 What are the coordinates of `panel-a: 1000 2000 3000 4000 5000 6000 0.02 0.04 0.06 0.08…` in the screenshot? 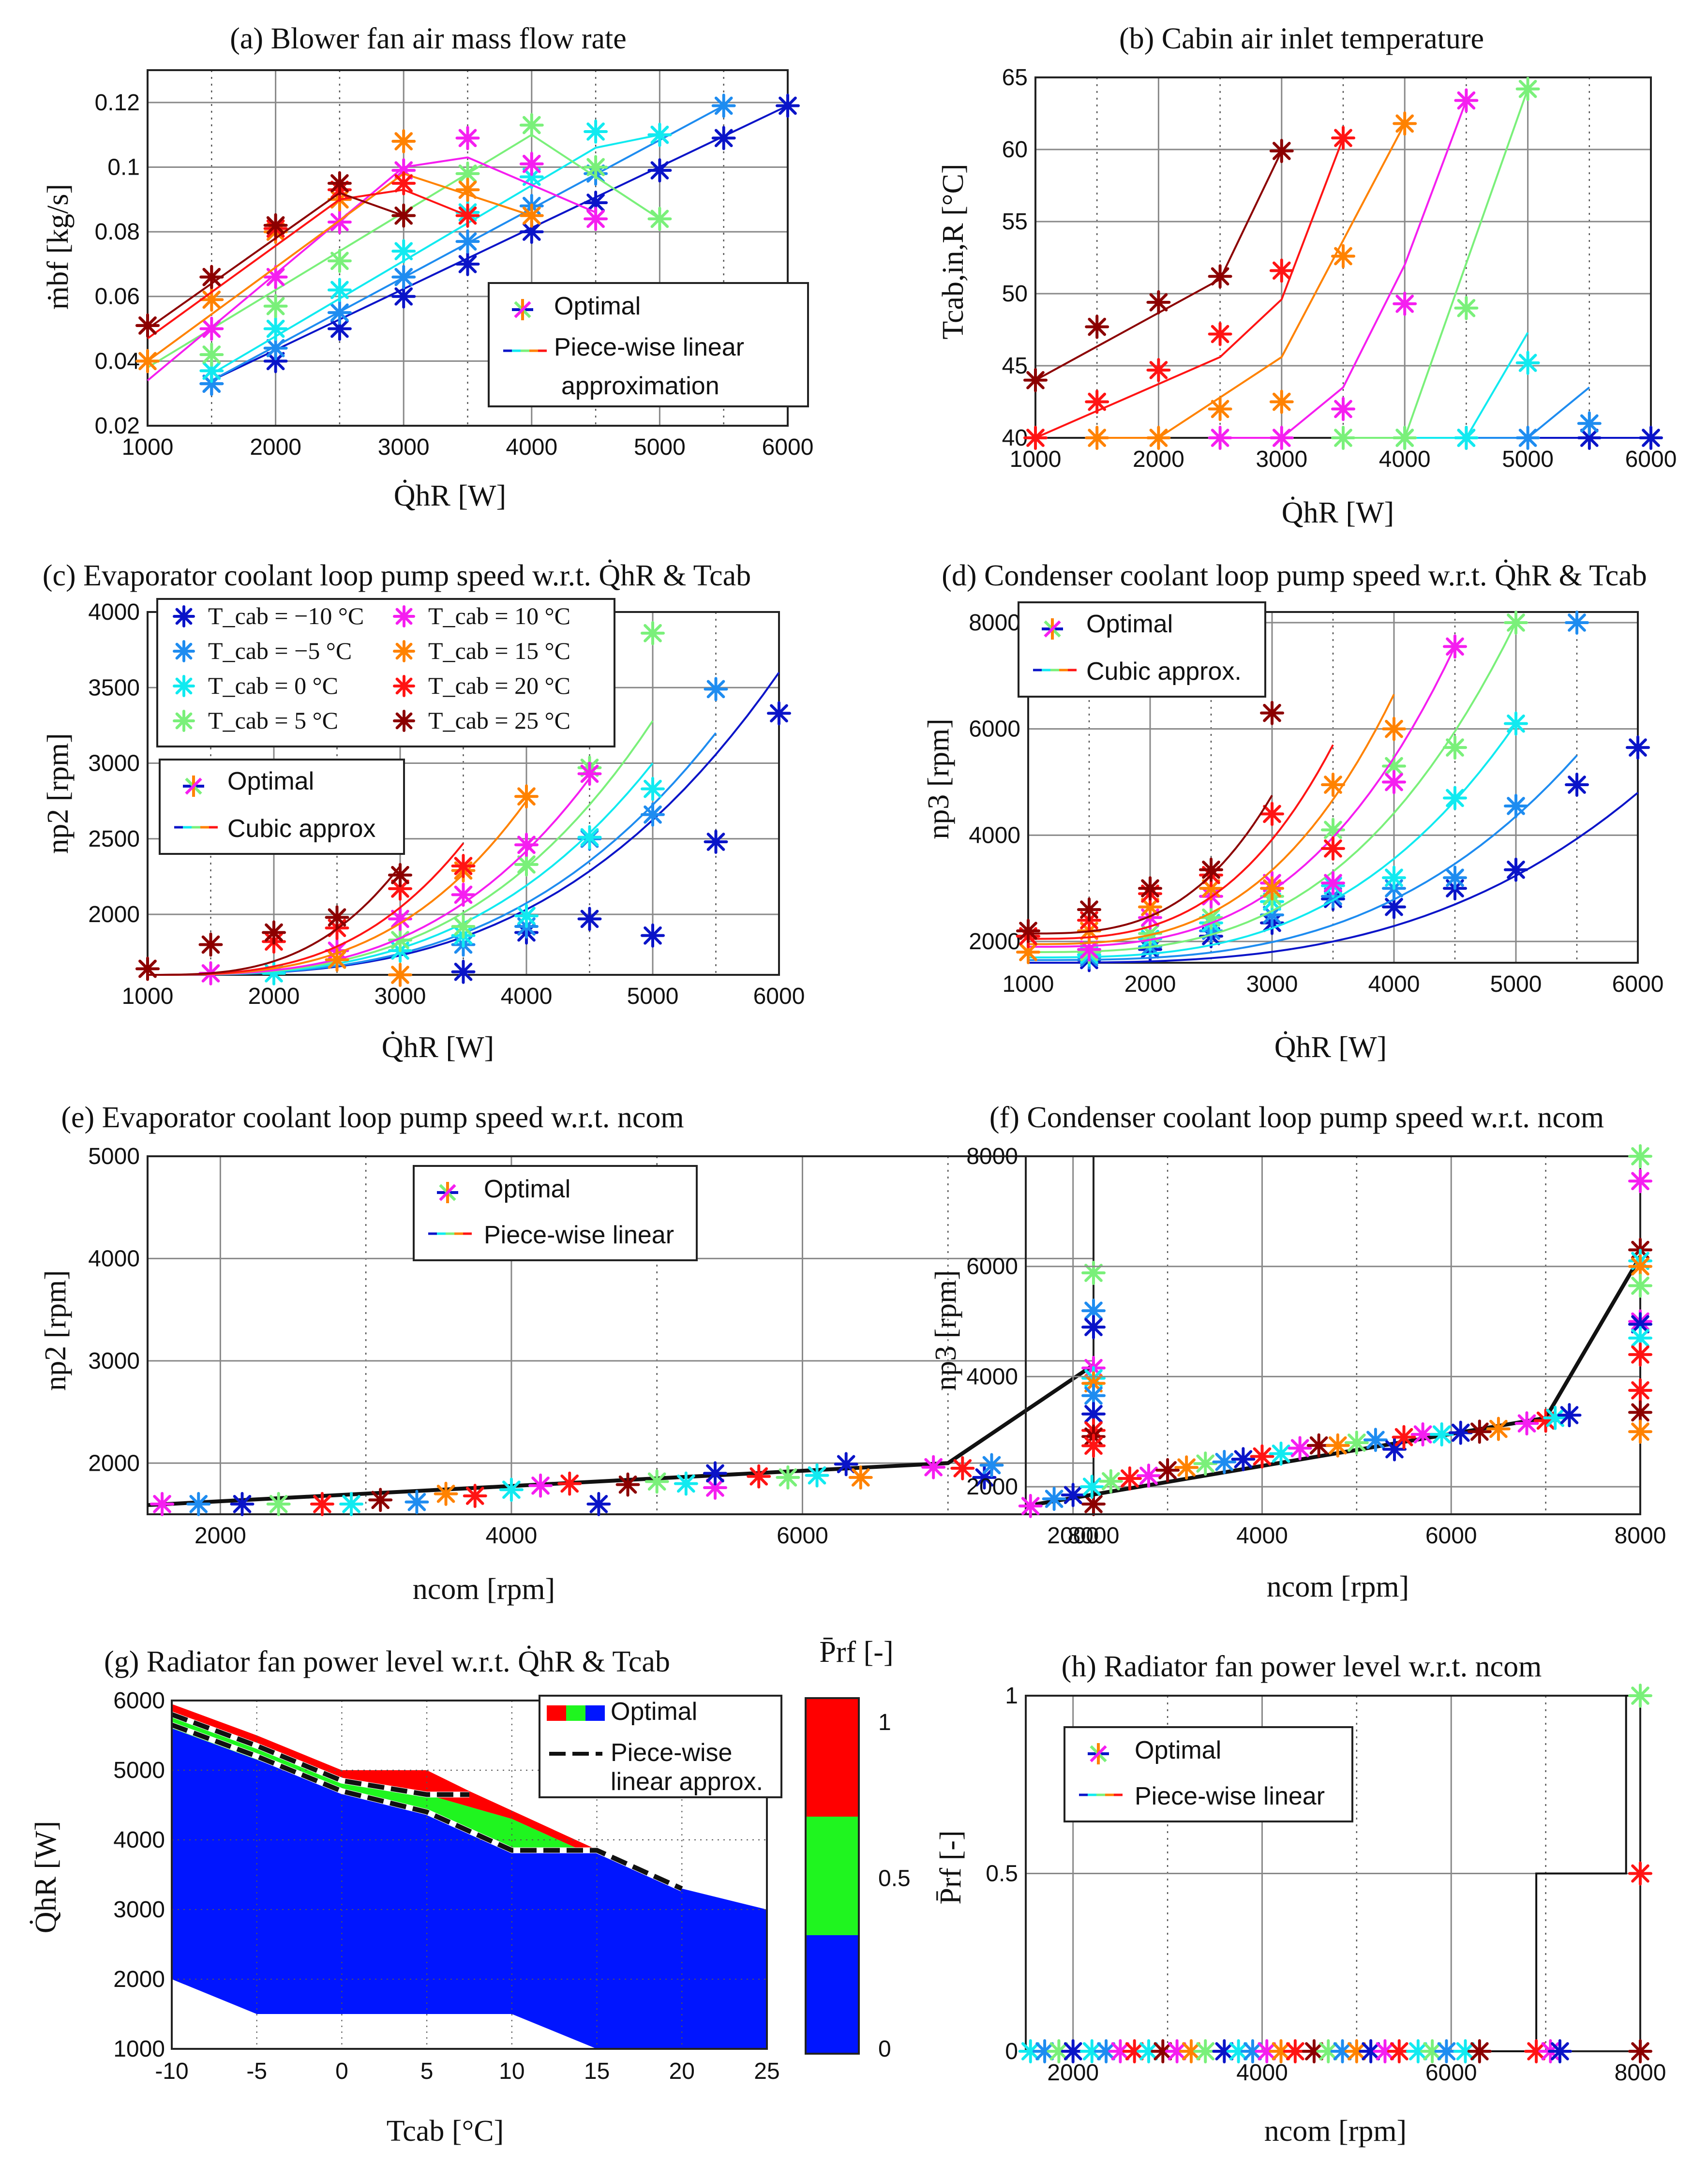 It's located at (428, 267).